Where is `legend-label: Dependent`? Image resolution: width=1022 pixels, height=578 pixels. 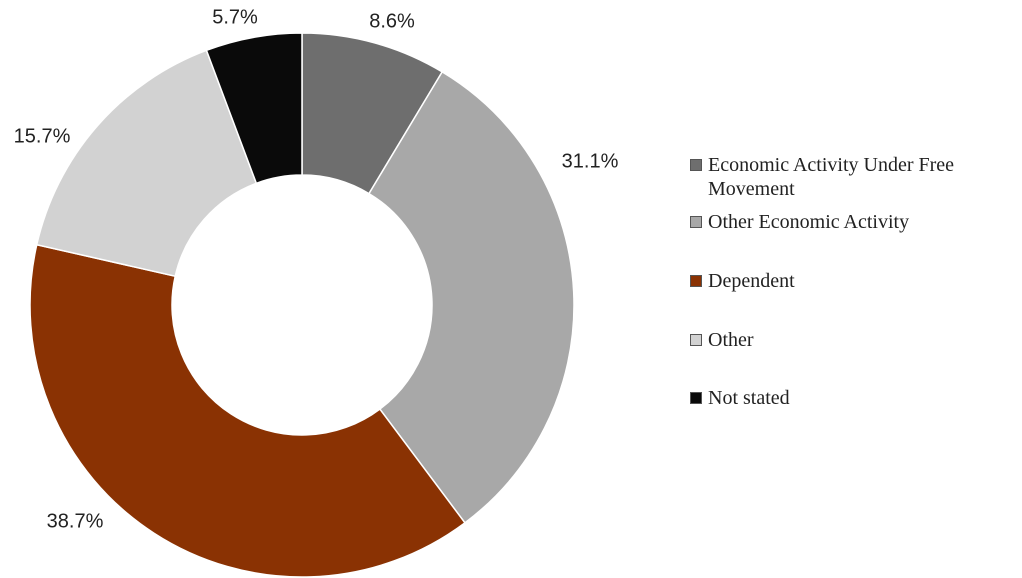
legend-label: Dependent is located at coordinates (751, 281).